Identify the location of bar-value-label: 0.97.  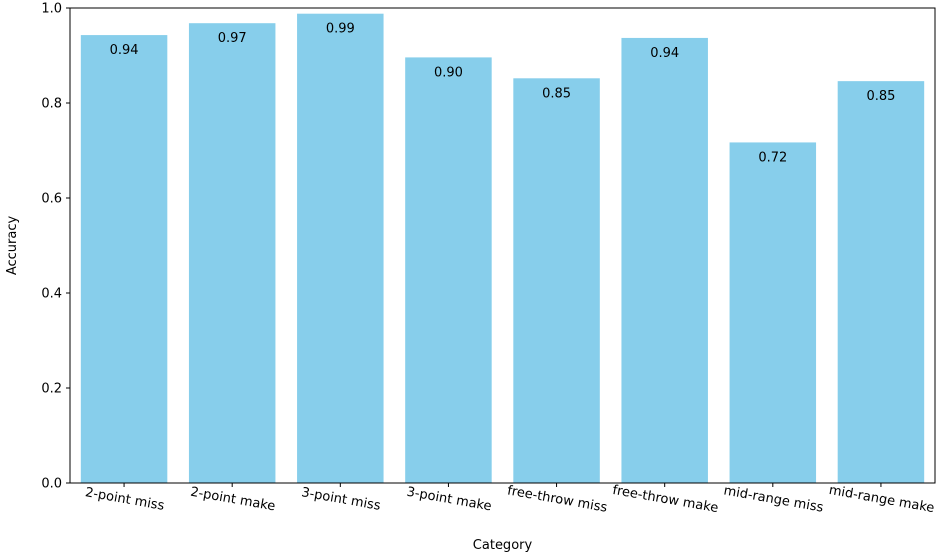
(232, 38).